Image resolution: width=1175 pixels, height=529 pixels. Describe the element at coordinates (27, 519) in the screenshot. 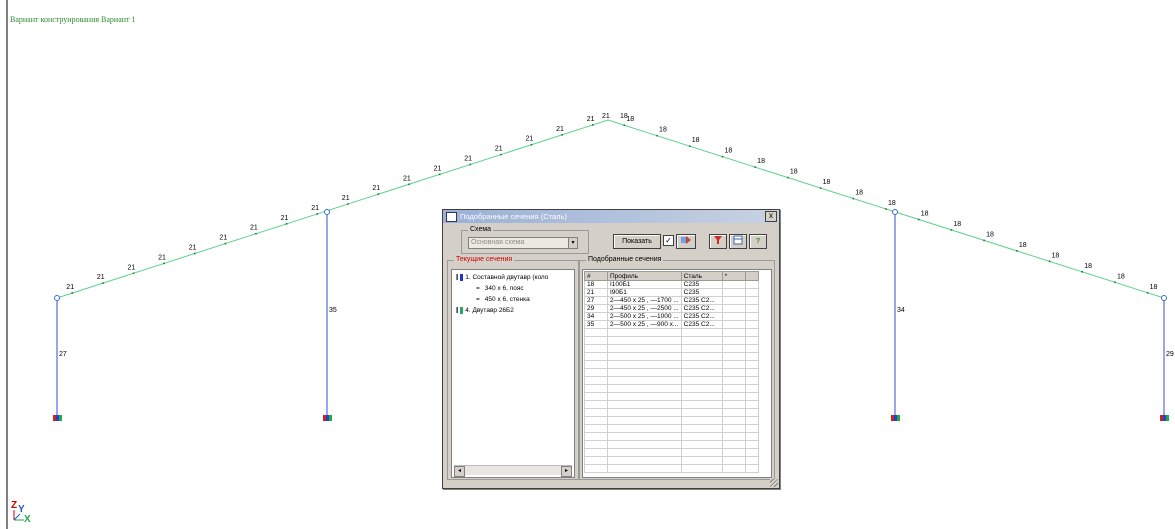

I see `axis-x-label: X` at that location.